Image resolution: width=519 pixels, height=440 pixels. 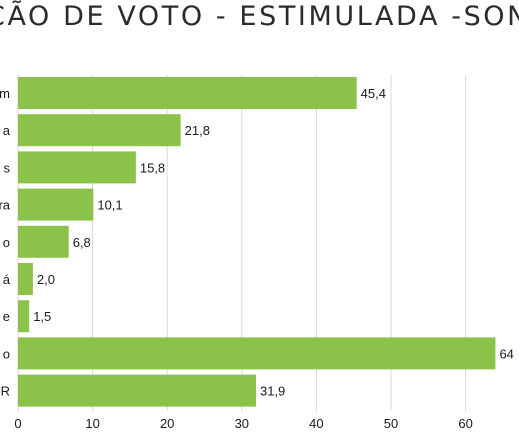 I want to click on category-label: e, so click(x=6, y=316).